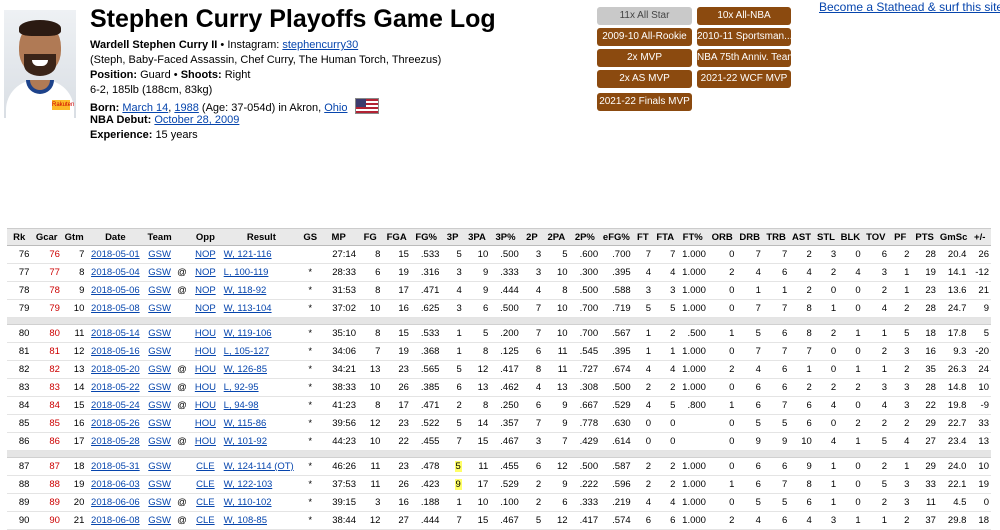  I want to click on cell-result: W, 121-116, so click(261, 254).